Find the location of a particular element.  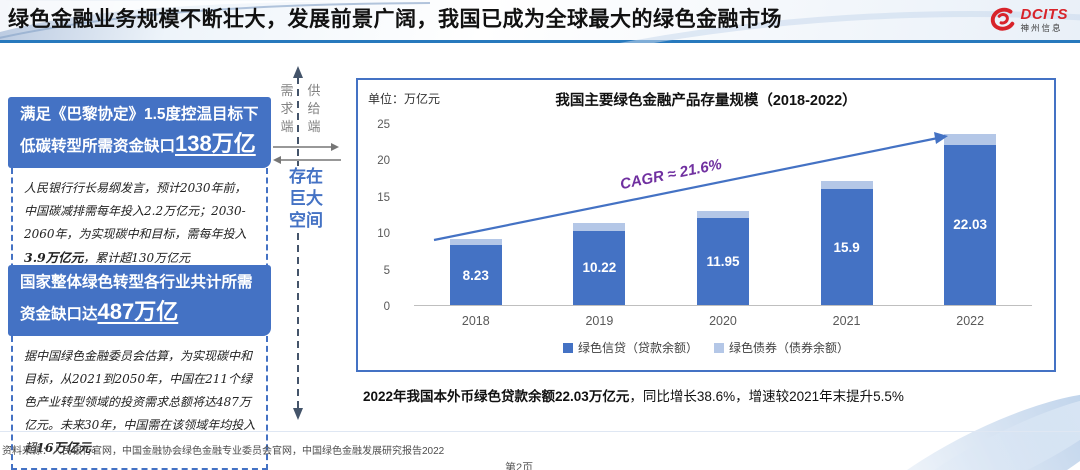

body-bold-text: 16万亿元 is located at coordinates (63, 448).